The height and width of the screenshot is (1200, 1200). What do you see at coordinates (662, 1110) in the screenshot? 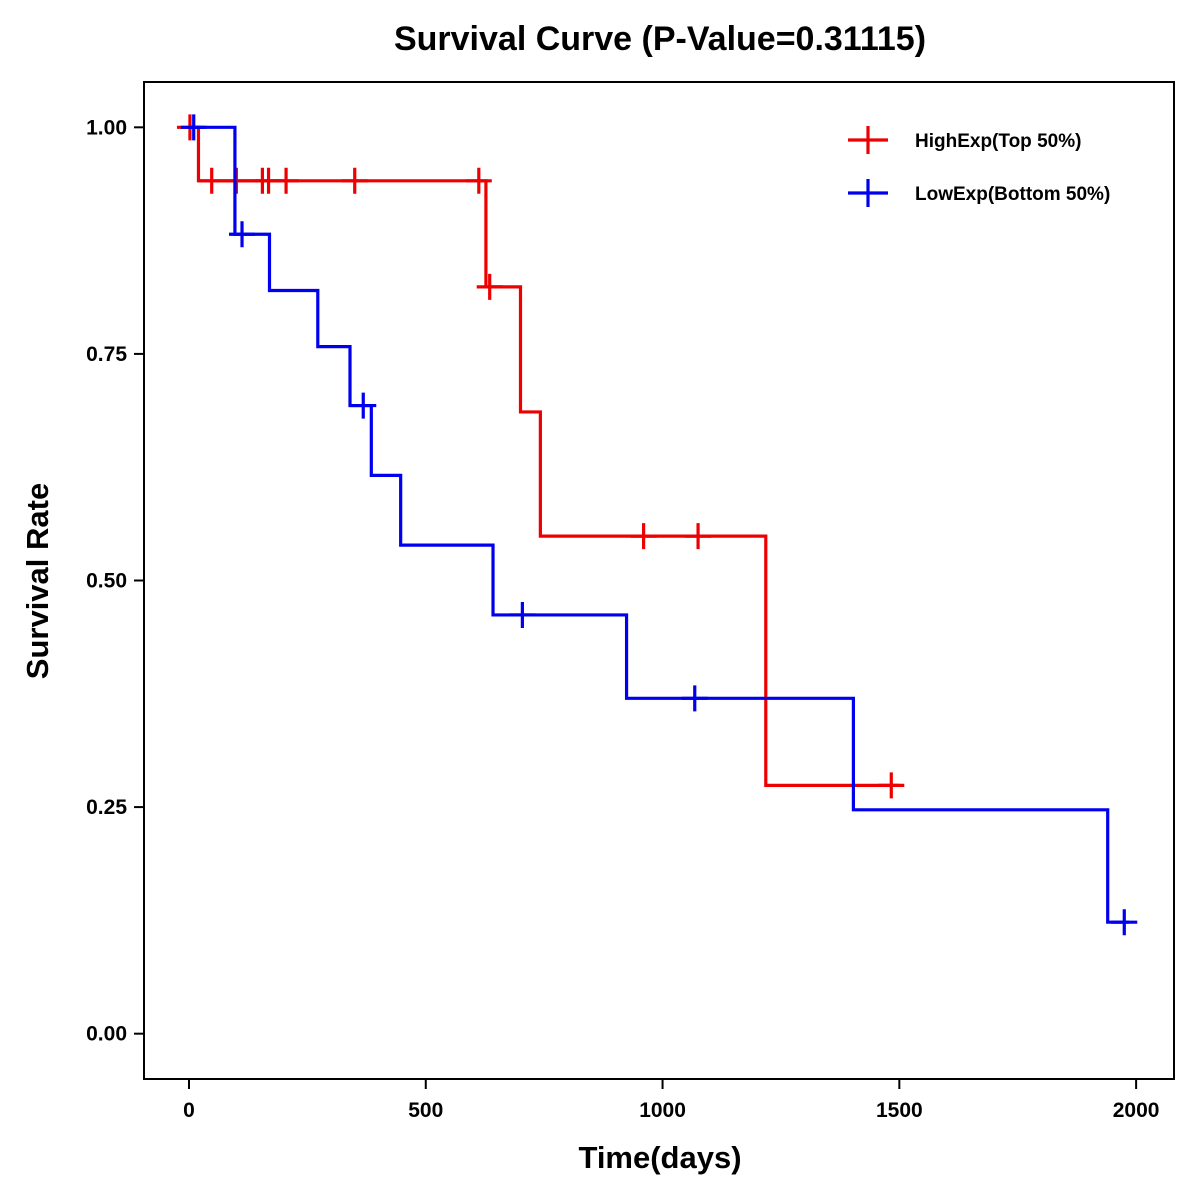
I see `x-tick-label: 1000` at bounding box center [662, 1110].